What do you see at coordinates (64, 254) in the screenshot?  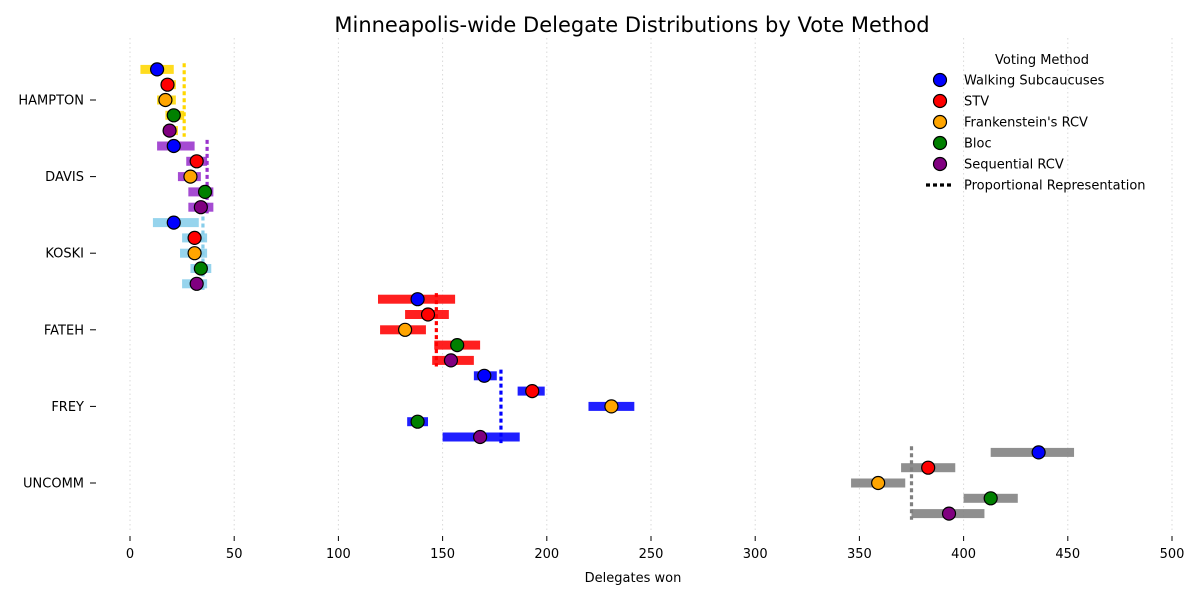 I see `y-tick-label: KOSKI` at bounding box center [64, 254].